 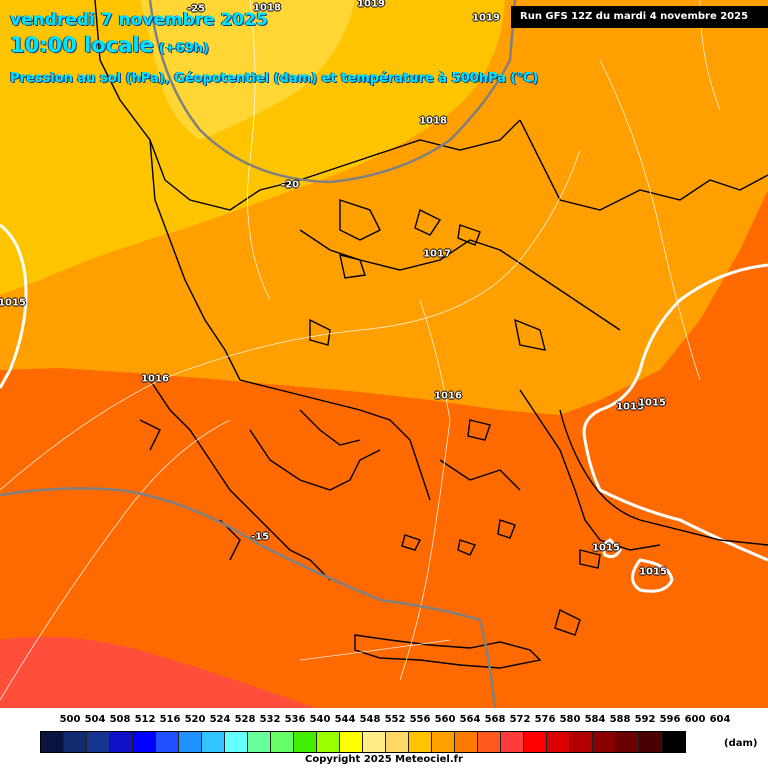 What do you see at coordinates (183, 48) in the screenshot?
I see `forecast-offset: (+69h)` at bounding box center [183, 48].